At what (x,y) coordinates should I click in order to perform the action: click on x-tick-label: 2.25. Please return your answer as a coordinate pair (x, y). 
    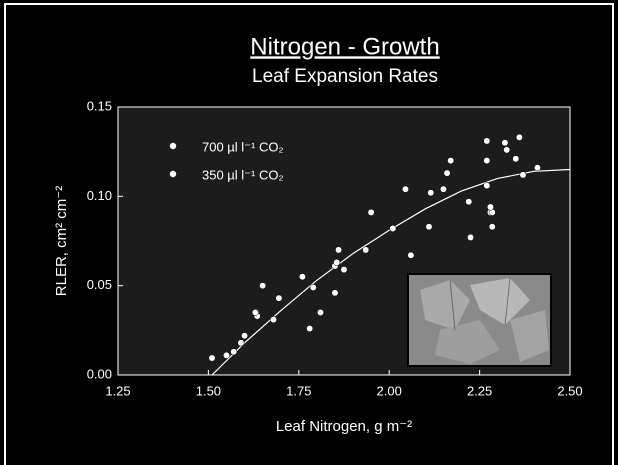
    Looking at the image, I should click on (479, 390).